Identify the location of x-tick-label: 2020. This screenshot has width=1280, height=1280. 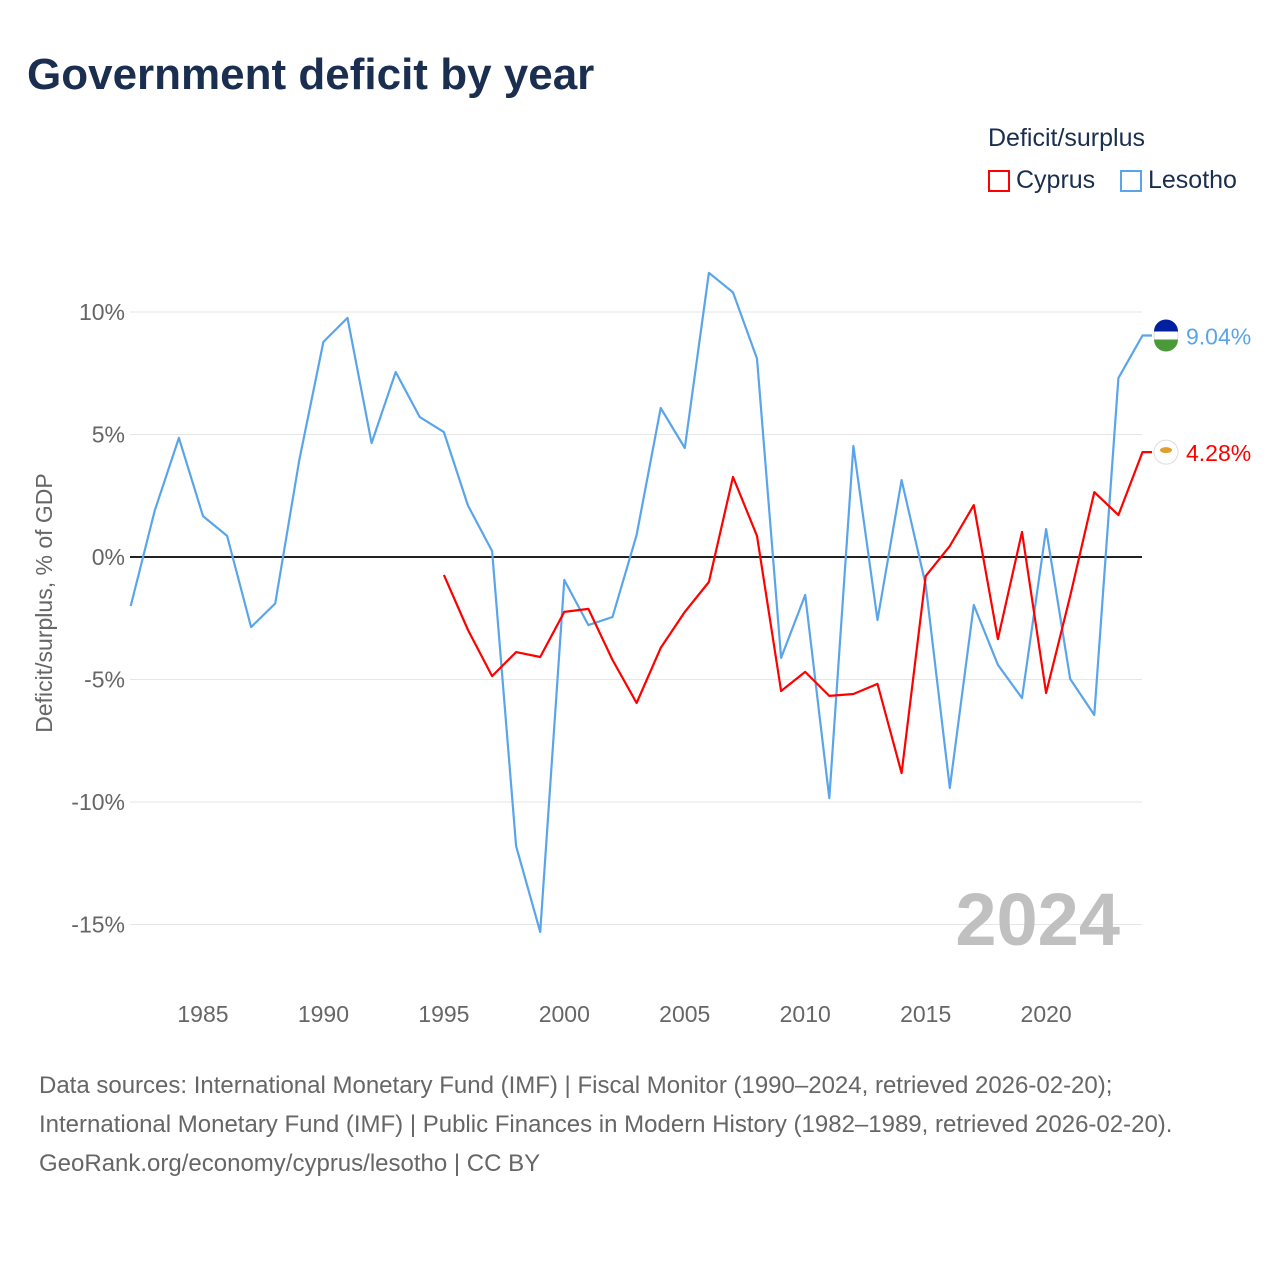
(1046, 1014).